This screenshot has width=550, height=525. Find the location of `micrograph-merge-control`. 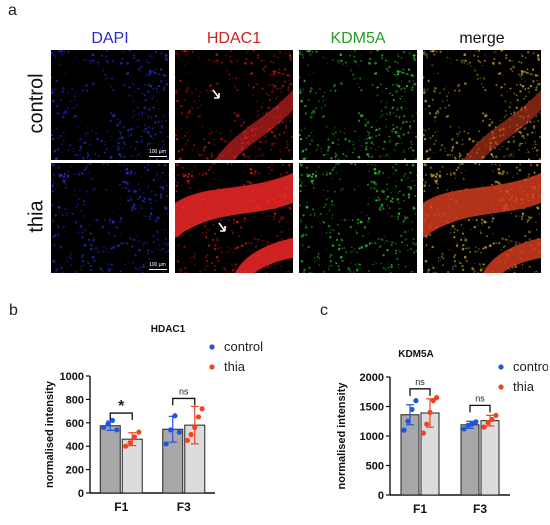

micrograph-merge-control is located at coordinates (482, 105).